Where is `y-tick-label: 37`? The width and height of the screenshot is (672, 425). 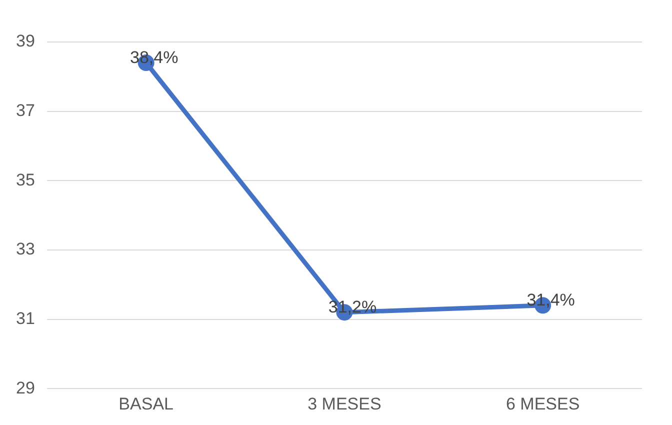
y-tick-label: 37 is located at coordinates (25, 110).